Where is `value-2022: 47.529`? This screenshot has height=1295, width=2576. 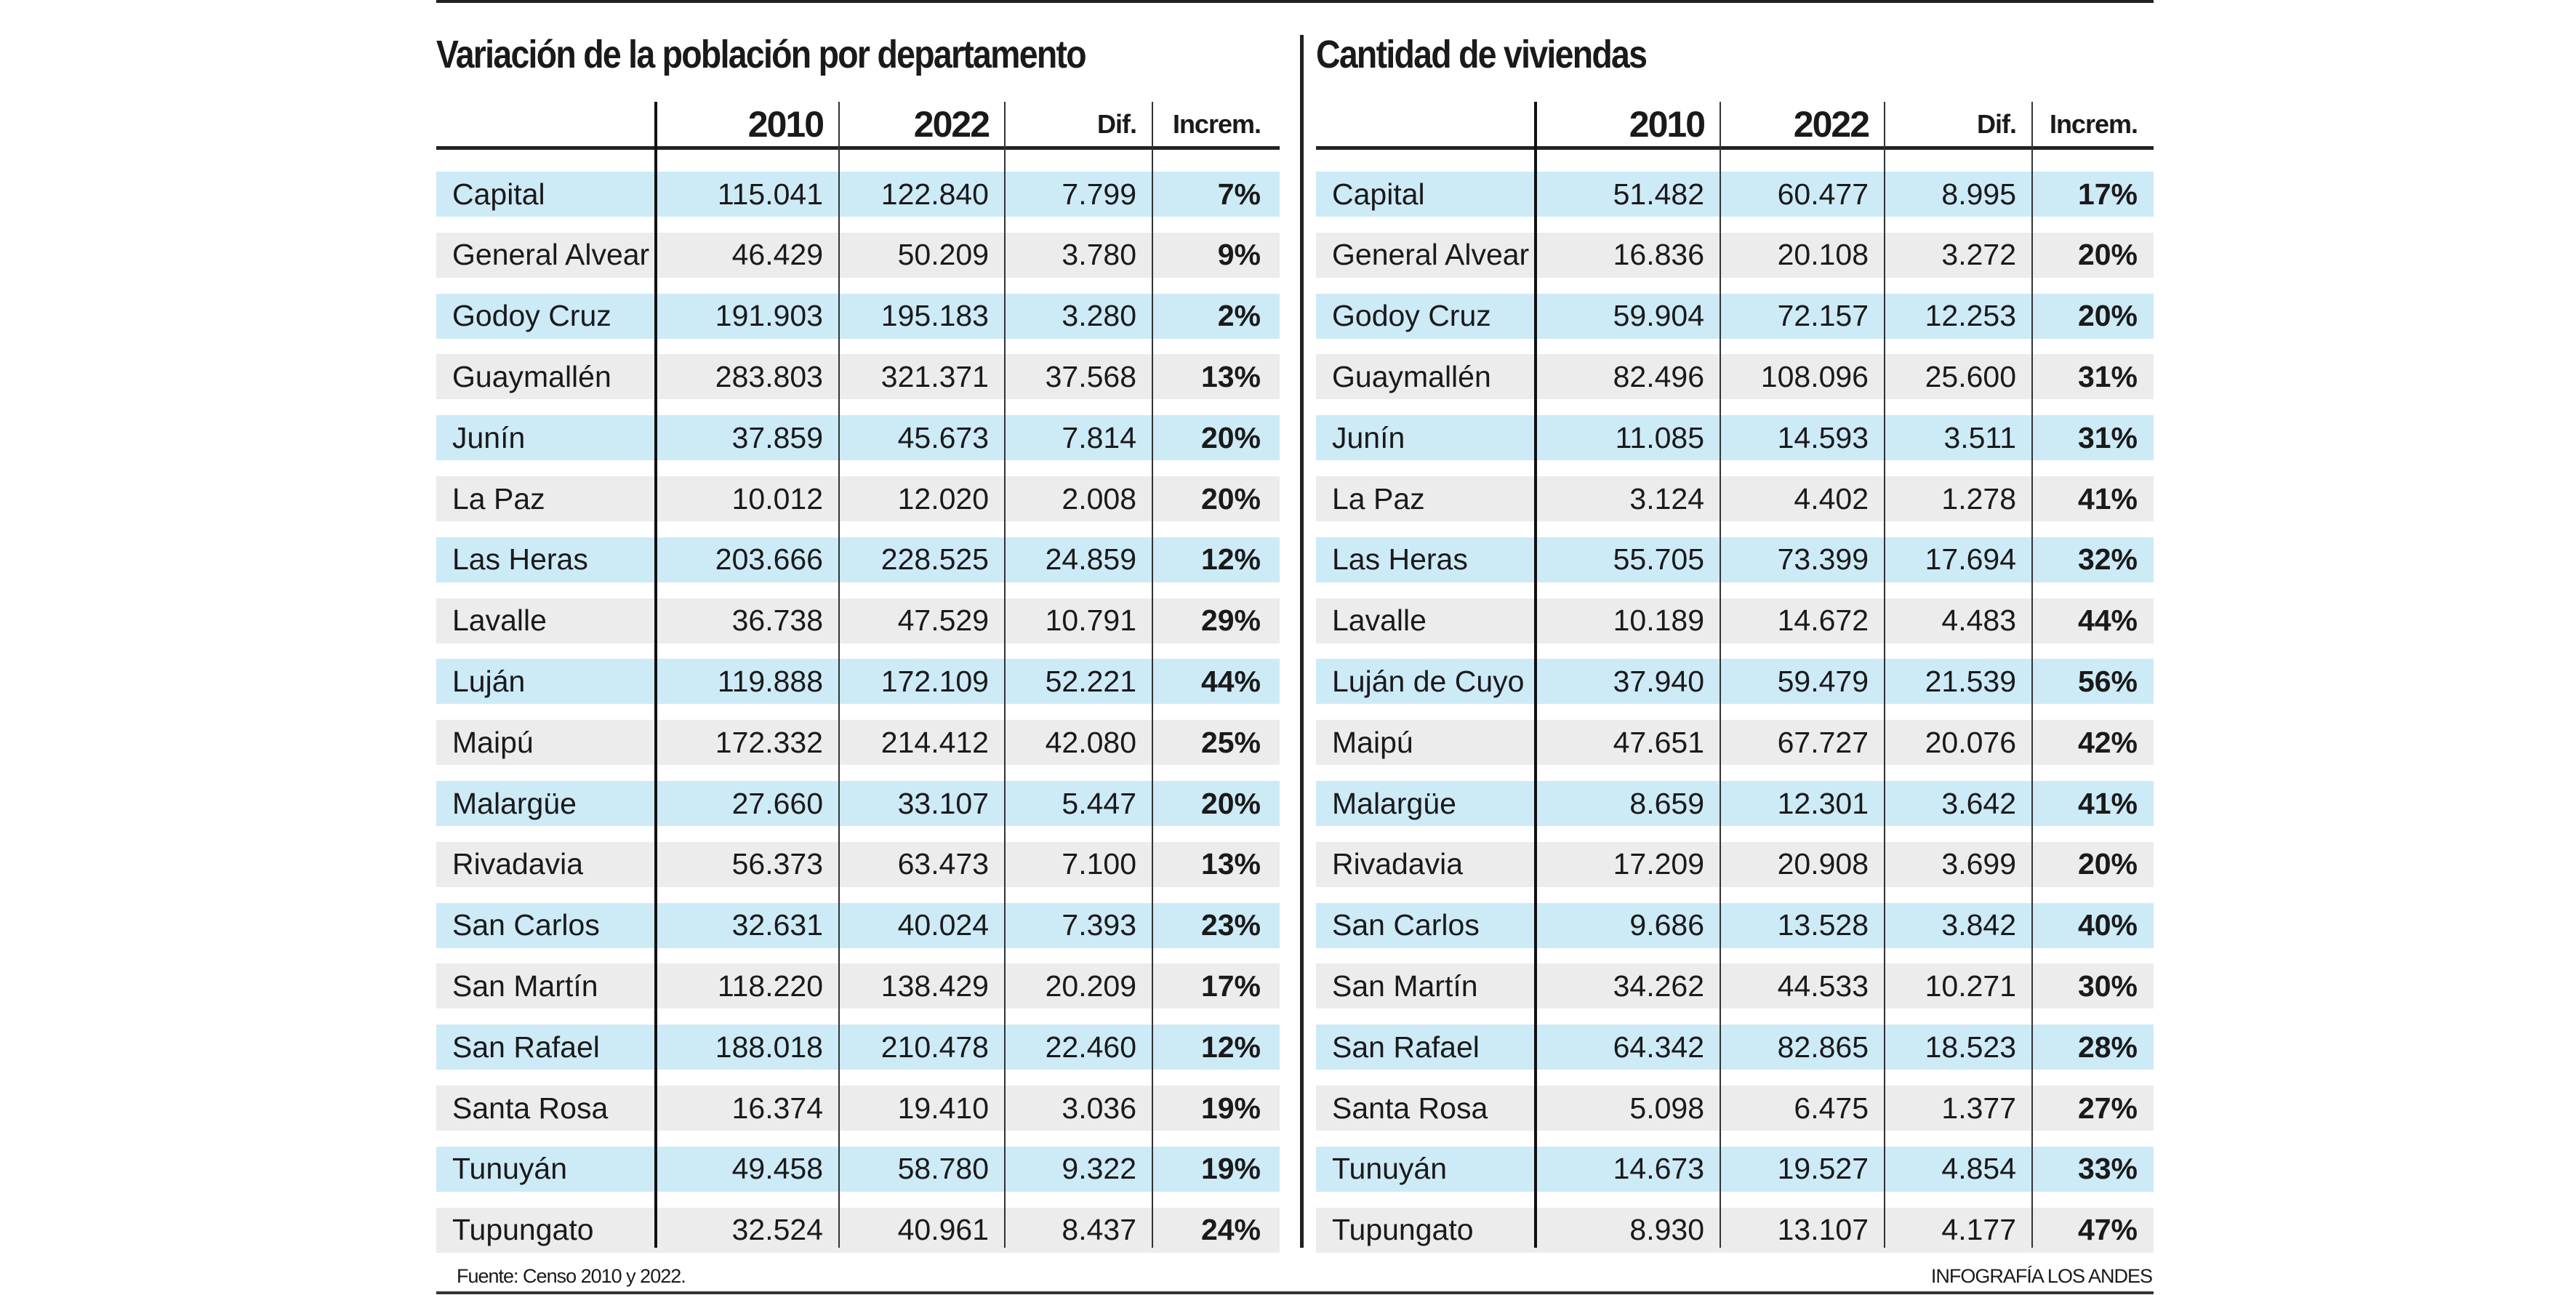 value-2022: 47.529 is located at coordinates (943, 621).